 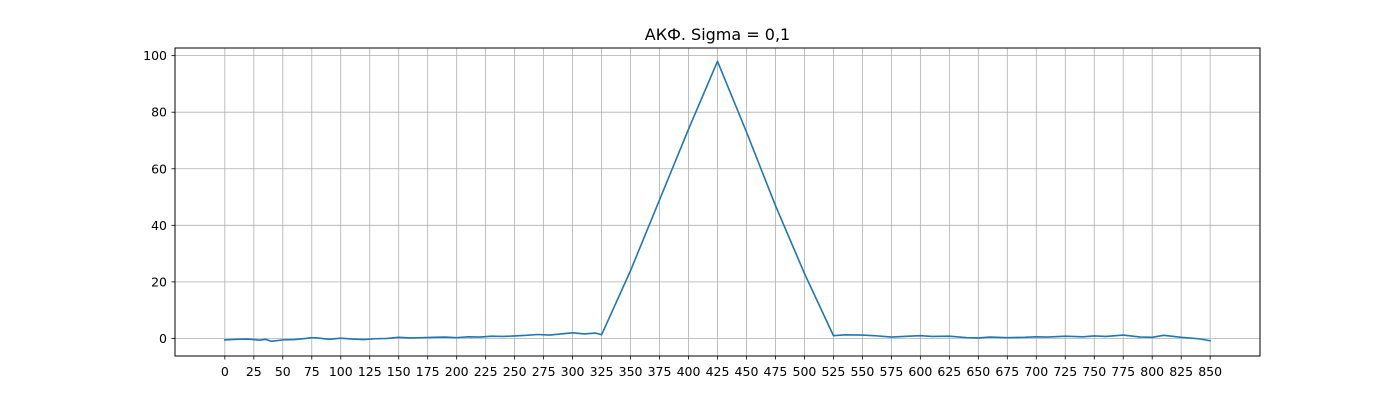 I want to click on x-tick-label: 625, so click(x=949, y=371).